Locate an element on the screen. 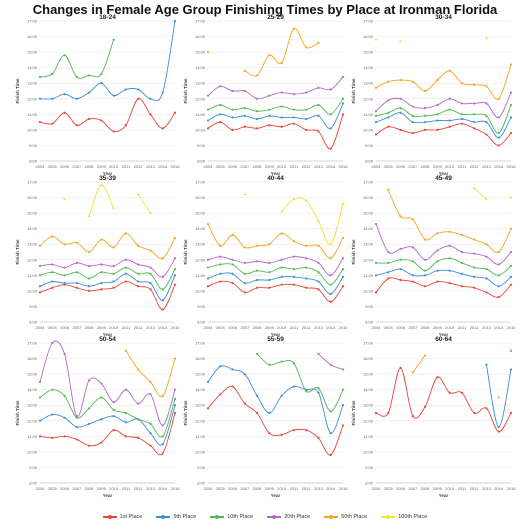  y-tick-label: 17:00 is located at coordinates (368, 343).